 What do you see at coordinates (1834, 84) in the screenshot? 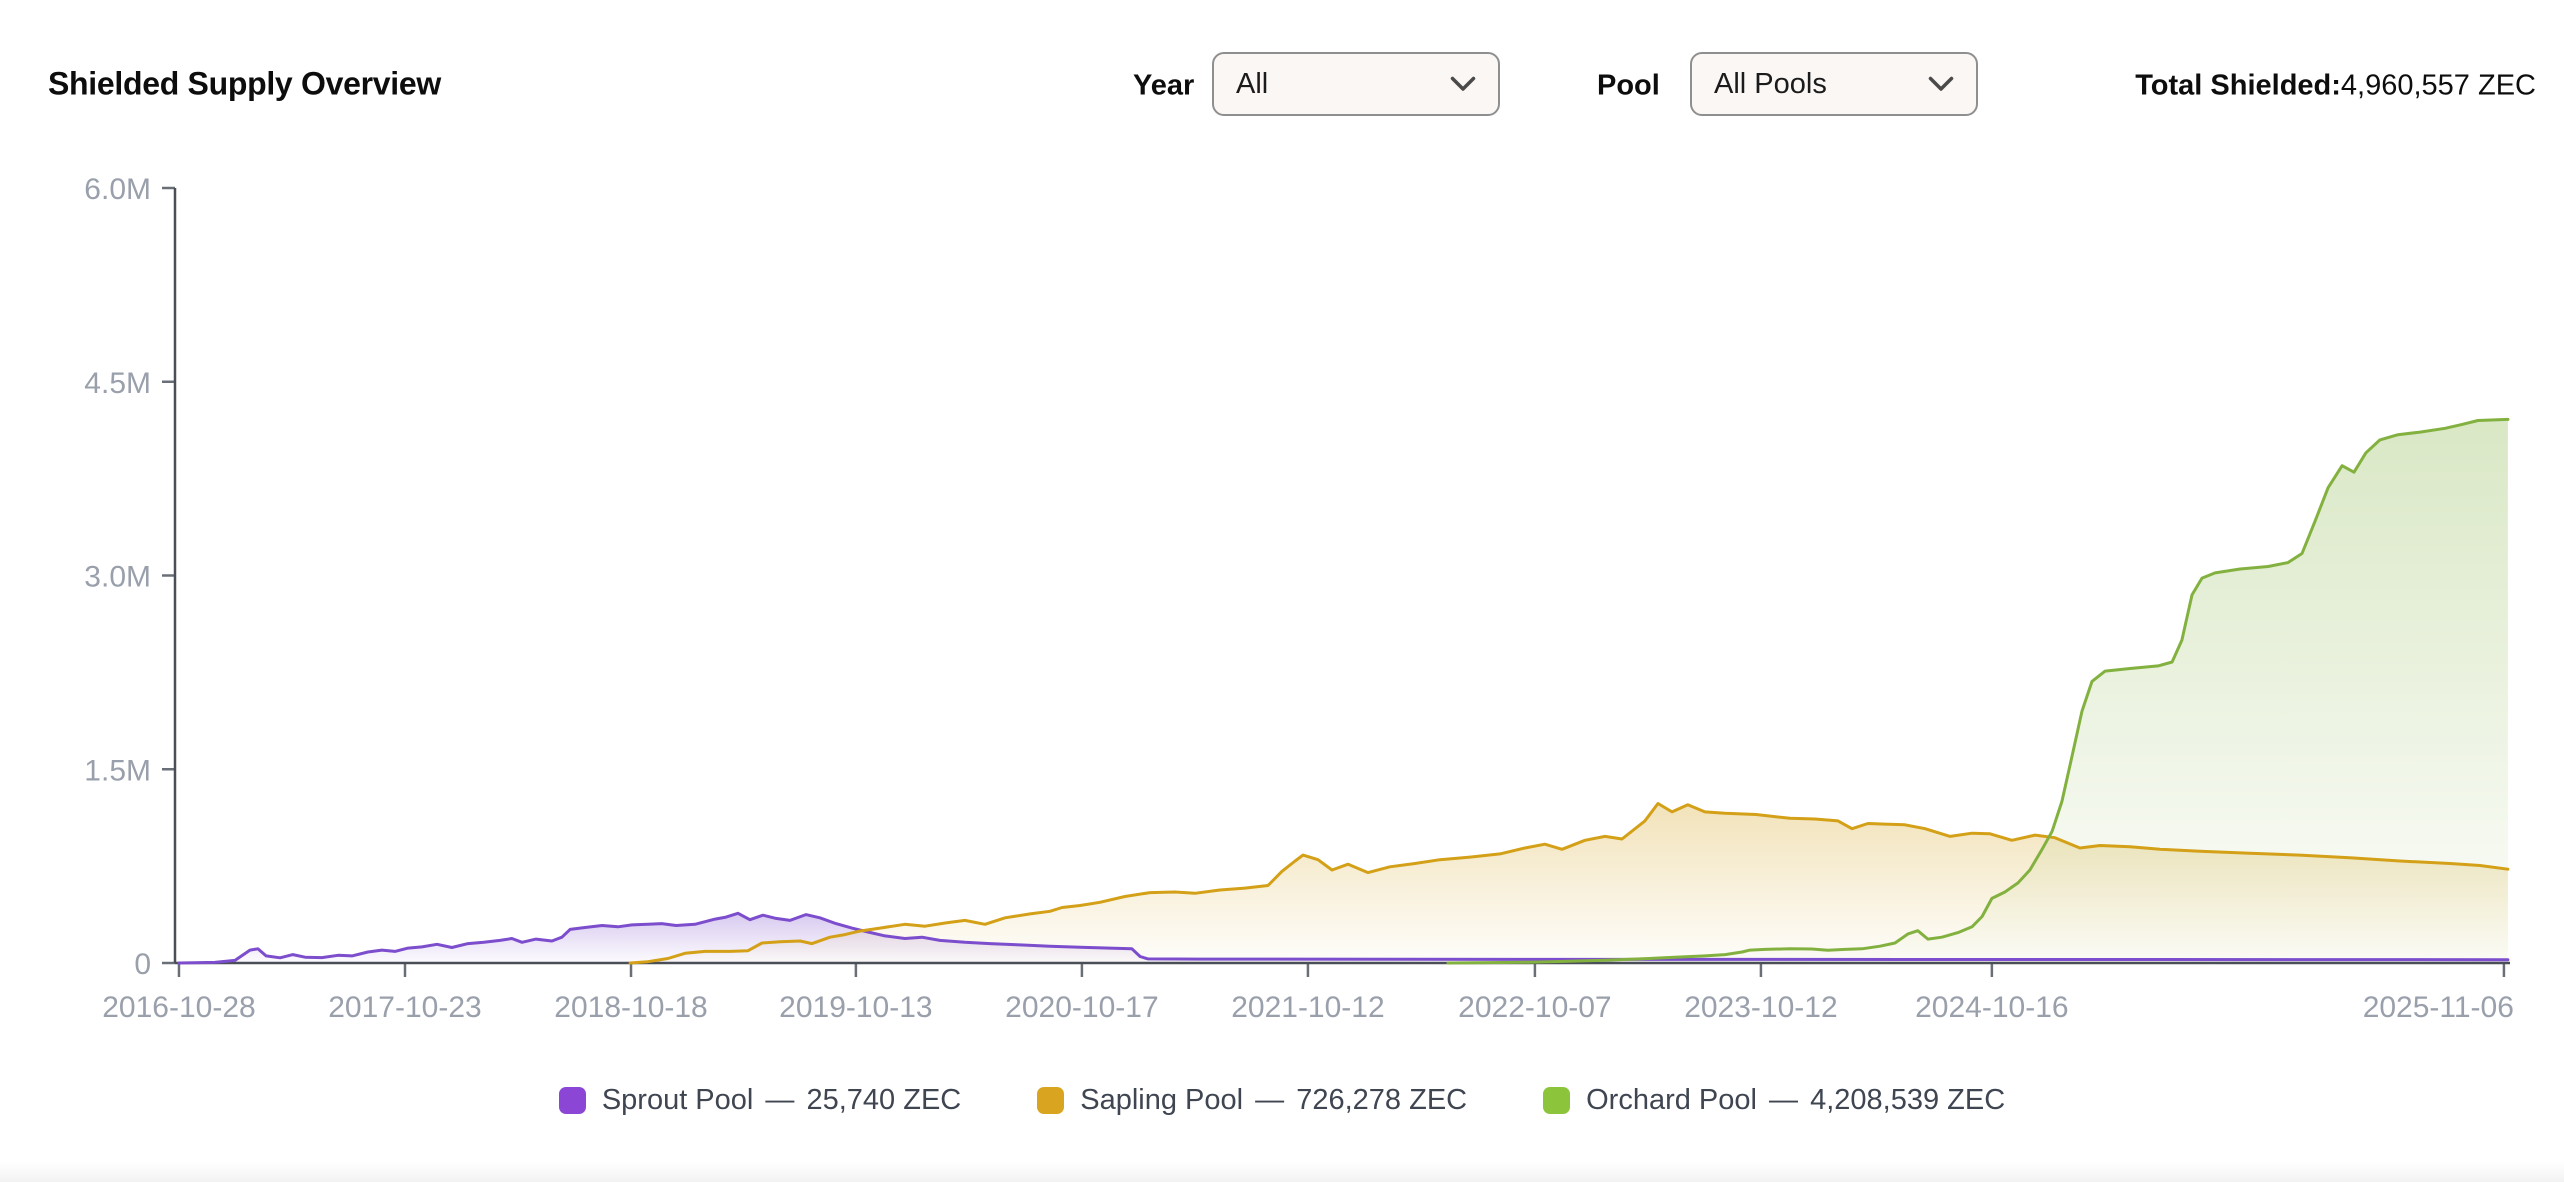
I see `pool-select: All Pools` at bounding box center [1834, 84].